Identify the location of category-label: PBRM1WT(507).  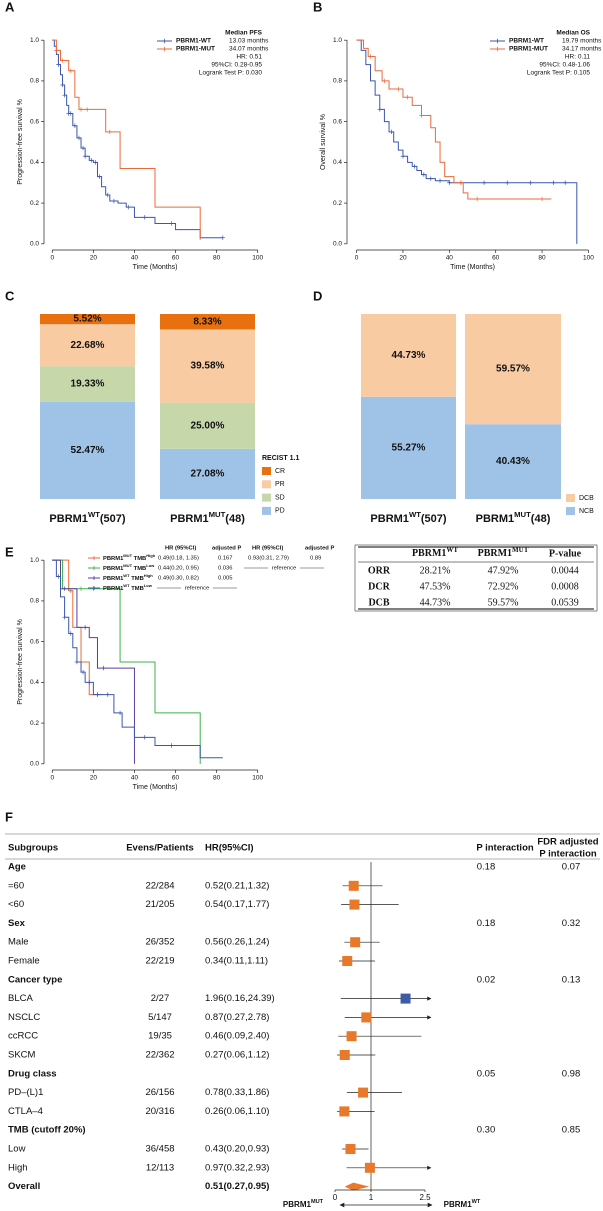
(87, 517).